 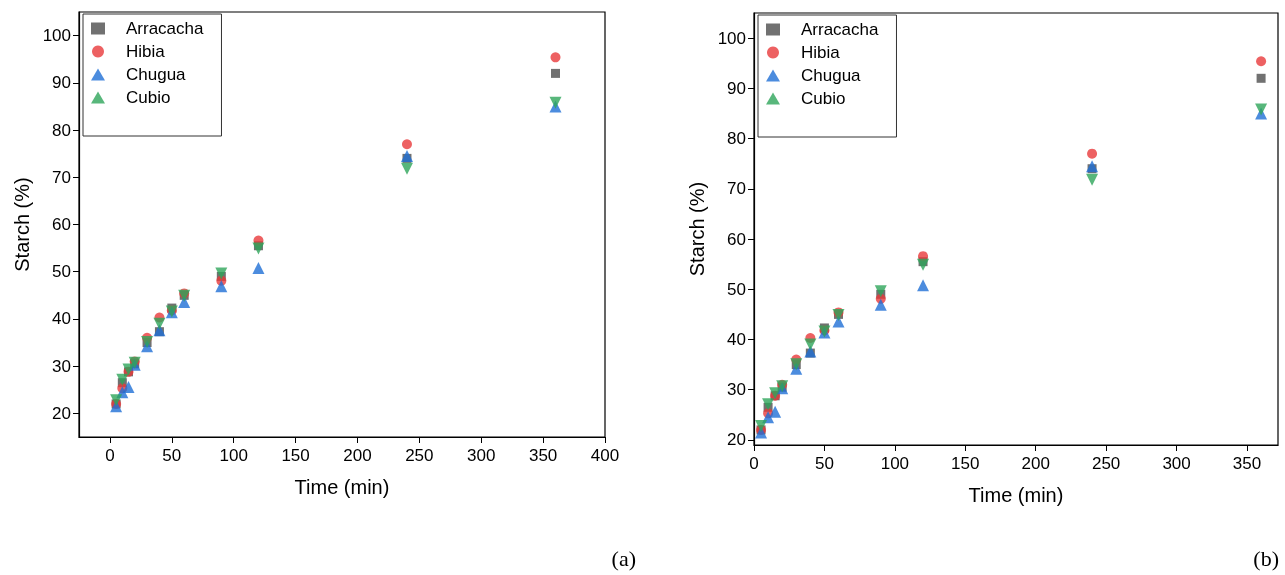 I want to click on x-tick-label: 400, so click(x=605, y=455).